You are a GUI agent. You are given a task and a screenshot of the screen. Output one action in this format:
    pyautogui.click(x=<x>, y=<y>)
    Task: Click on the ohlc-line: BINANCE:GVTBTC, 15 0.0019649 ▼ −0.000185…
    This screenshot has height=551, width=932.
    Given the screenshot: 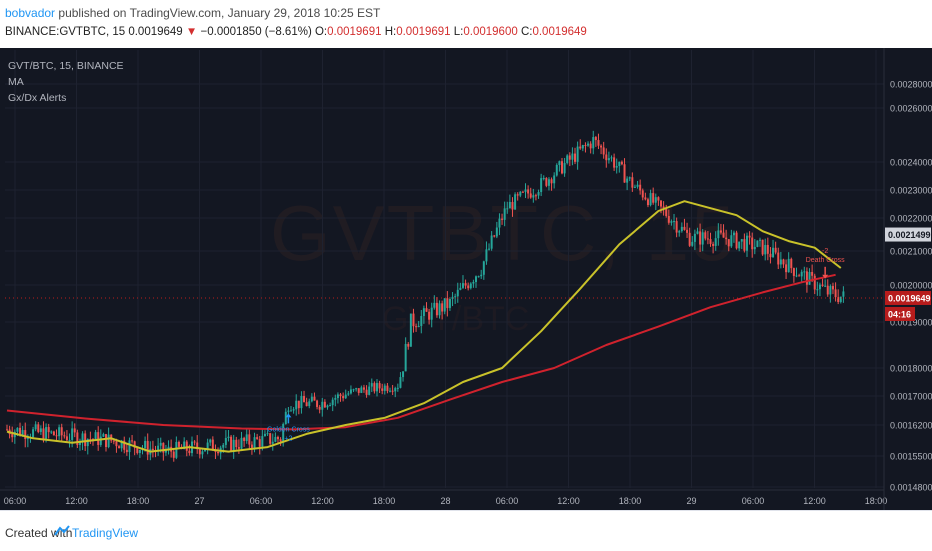 What is the action you would take?
    pyautogui.click(x=296, y=32)
    